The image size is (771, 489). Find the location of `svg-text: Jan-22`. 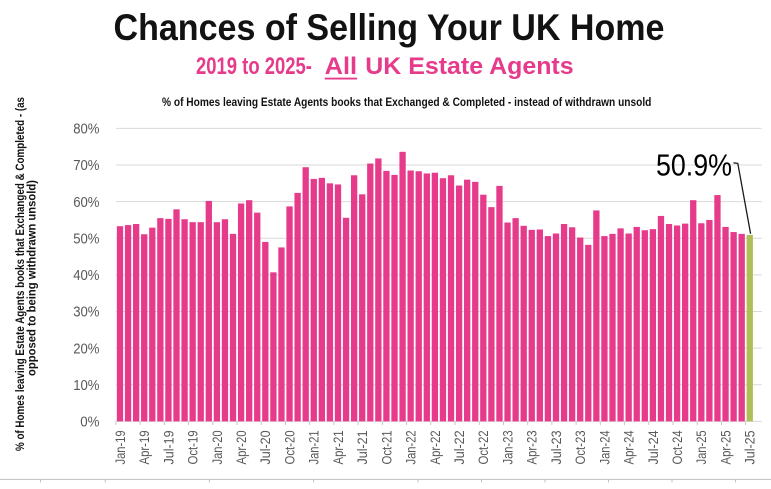

svg-text: Jan-22 is located at coordinates (411, 447).